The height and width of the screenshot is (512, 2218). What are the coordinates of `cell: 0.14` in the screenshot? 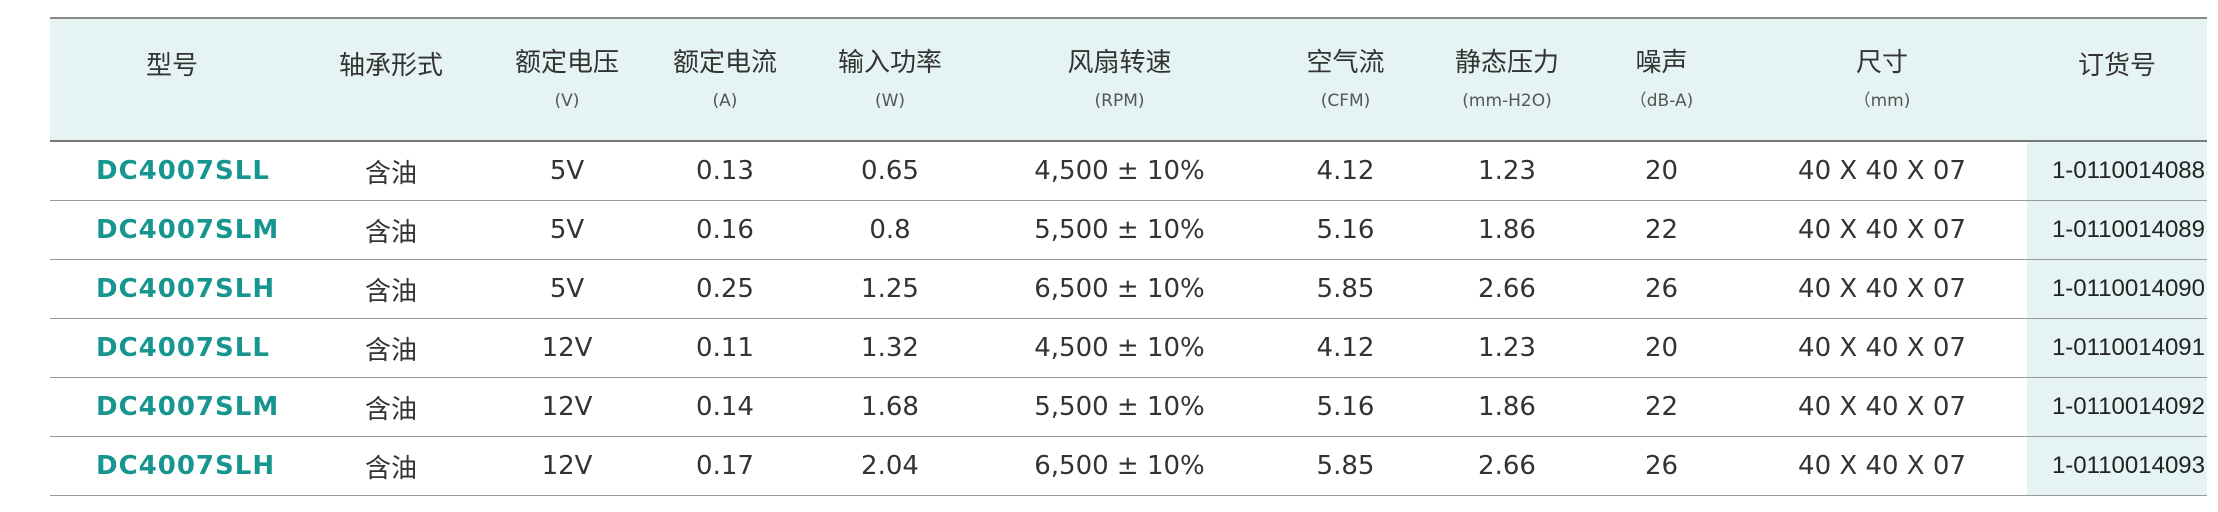 It's located at (725, 407).